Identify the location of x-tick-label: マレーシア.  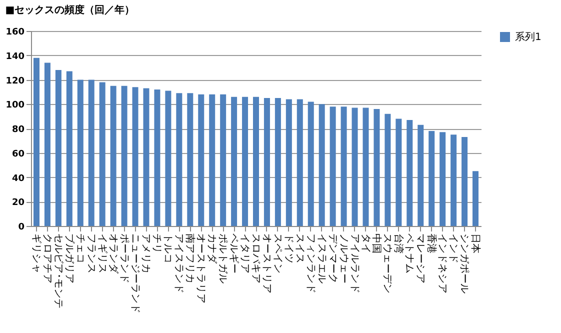
(420, 259).